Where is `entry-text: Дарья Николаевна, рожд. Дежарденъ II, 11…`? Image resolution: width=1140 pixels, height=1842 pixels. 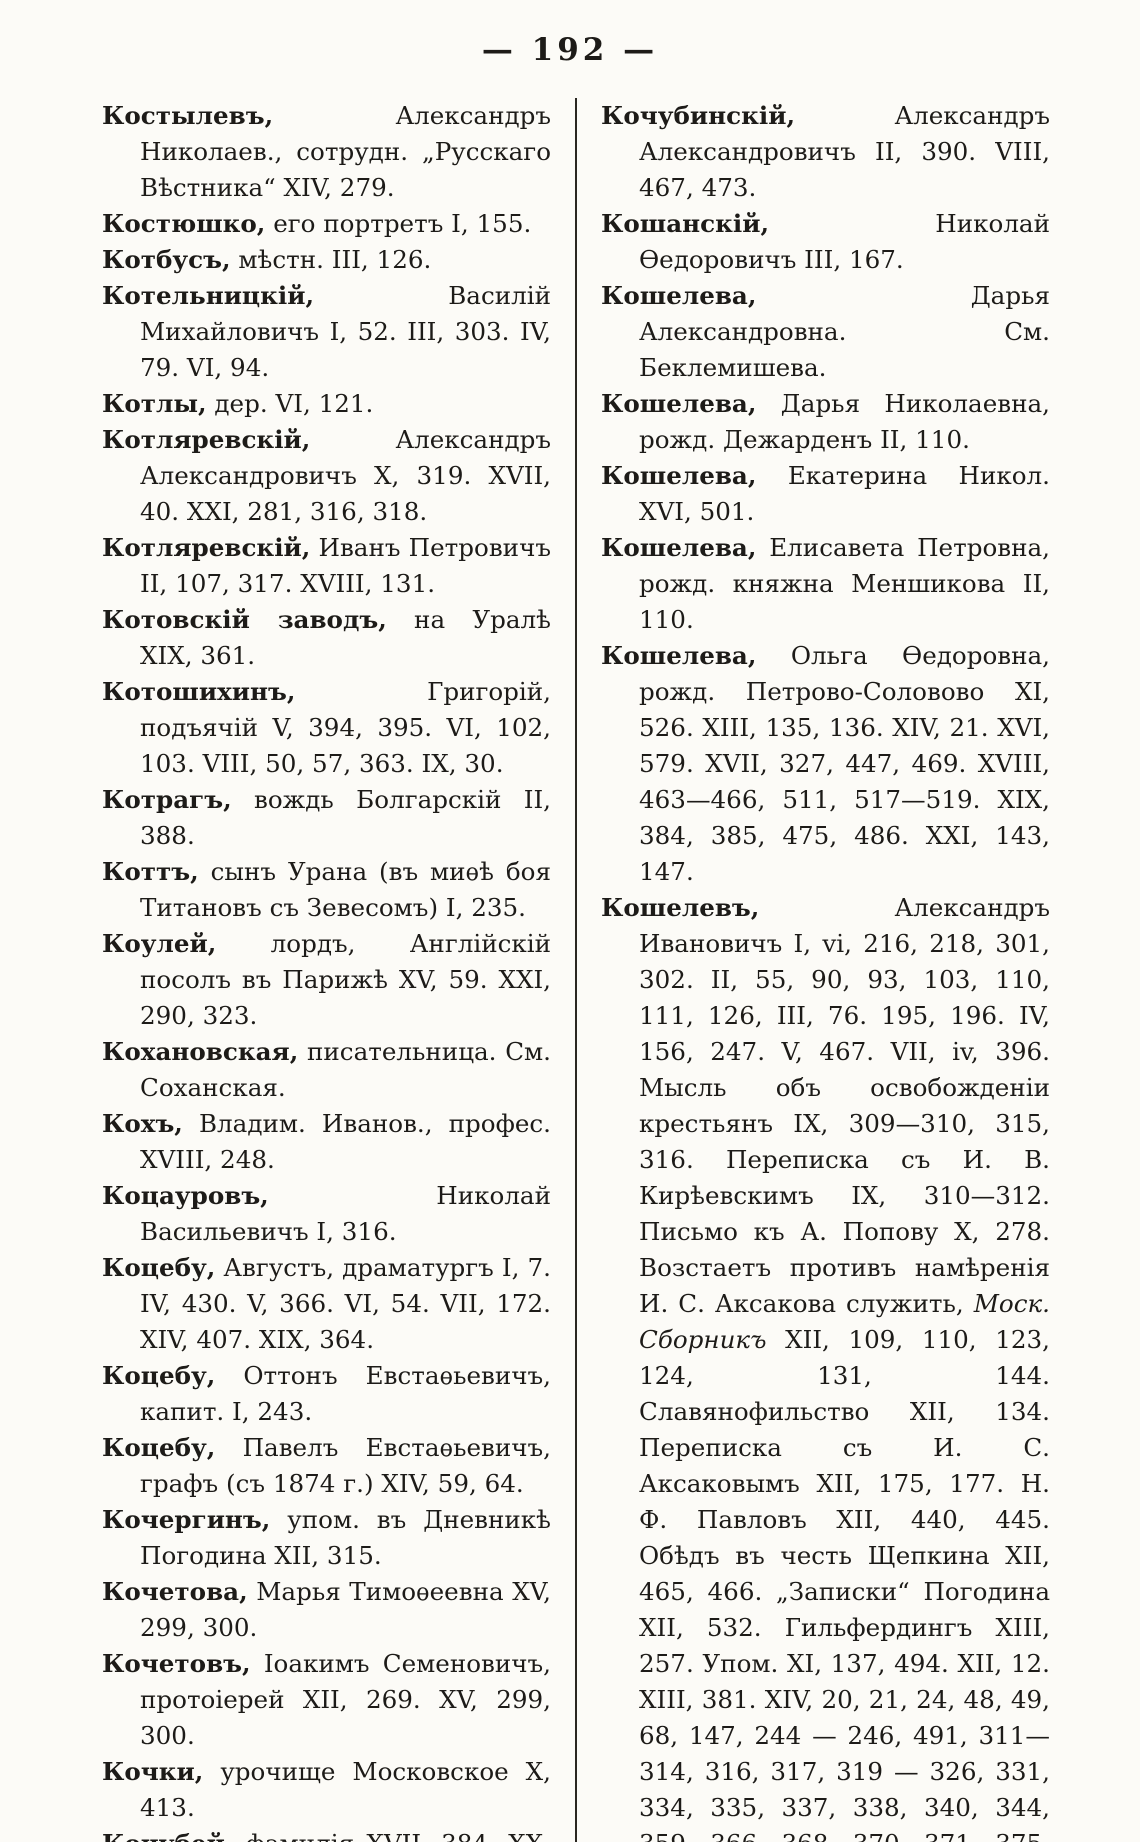 entry-text: Дарья Николаевна, рожд. Дежарденъ II, 11… is located at coordinates (844, 421).